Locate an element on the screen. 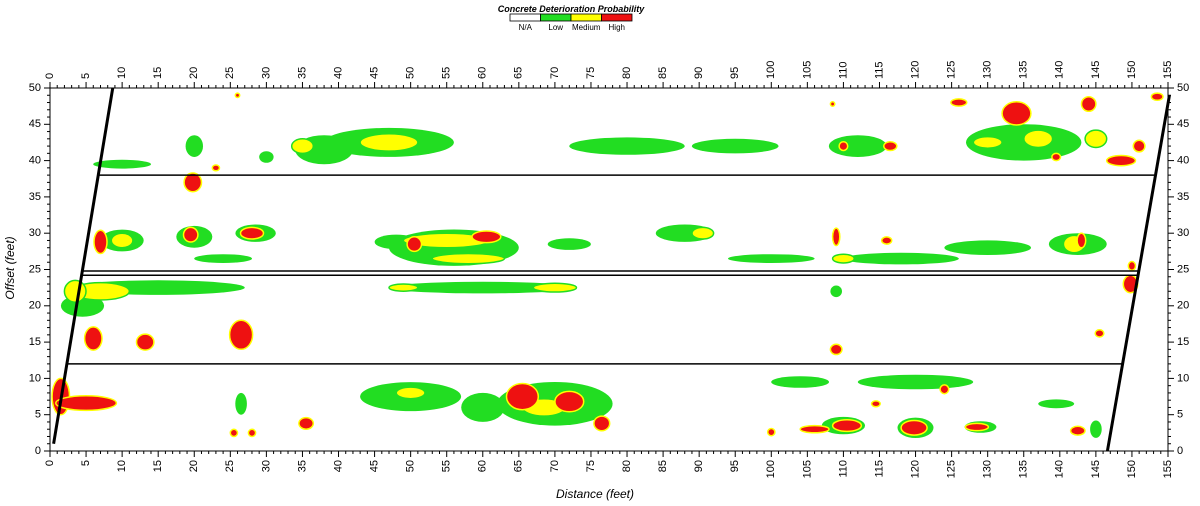 This screenshot has width=1200, height=506. x-tick-label-top: 10 is located at coordinates (122, 73).